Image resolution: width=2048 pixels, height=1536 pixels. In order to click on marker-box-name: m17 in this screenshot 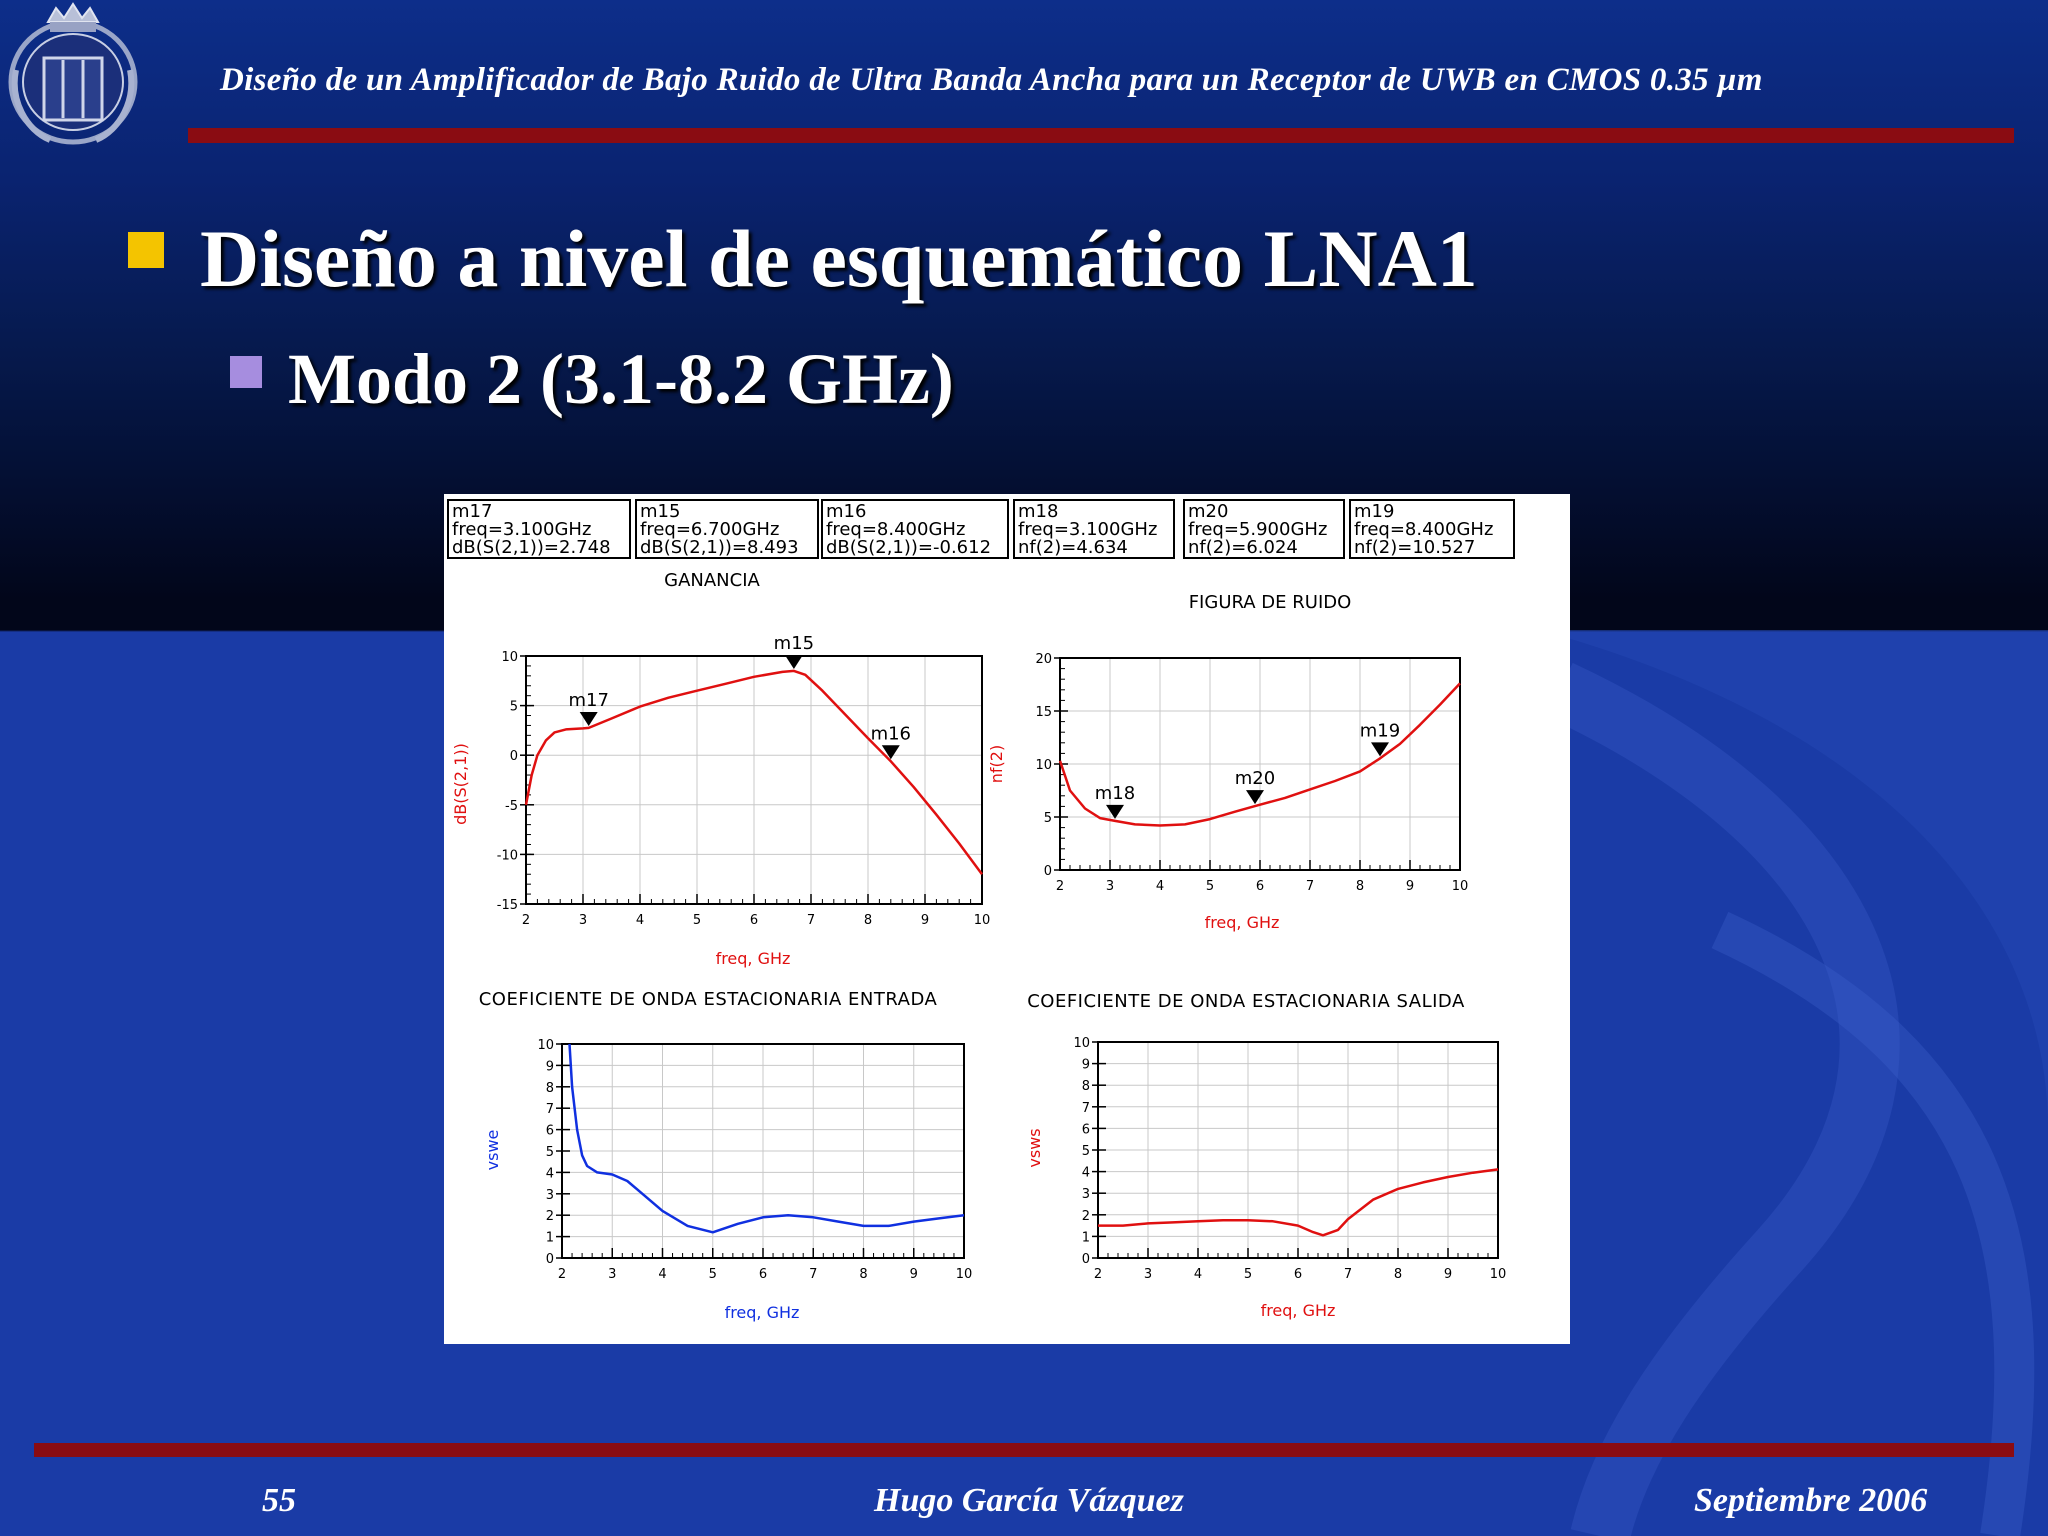, I will do `click(472, 511)`.